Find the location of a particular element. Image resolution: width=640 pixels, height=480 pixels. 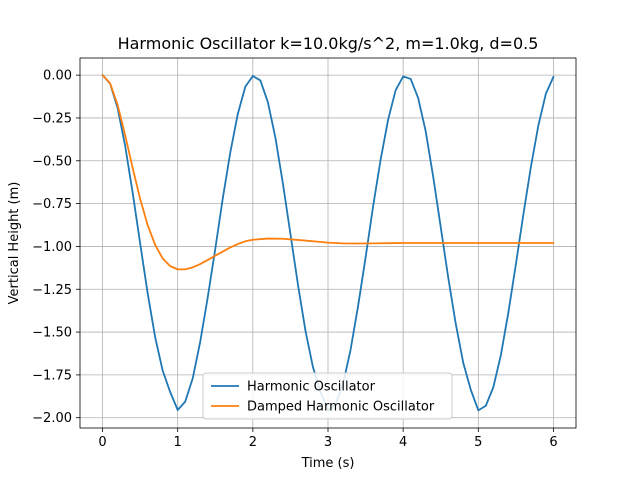

x-tick-label: 5 is located at coordinates (478, 442).